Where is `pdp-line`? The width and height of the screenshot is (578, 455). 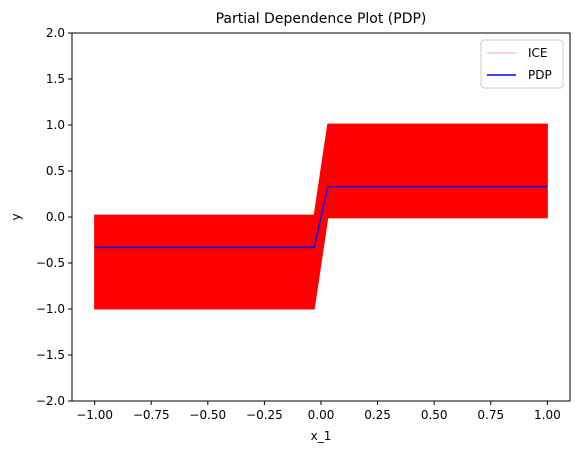
pdp-line is located at coordinates (321, 217).